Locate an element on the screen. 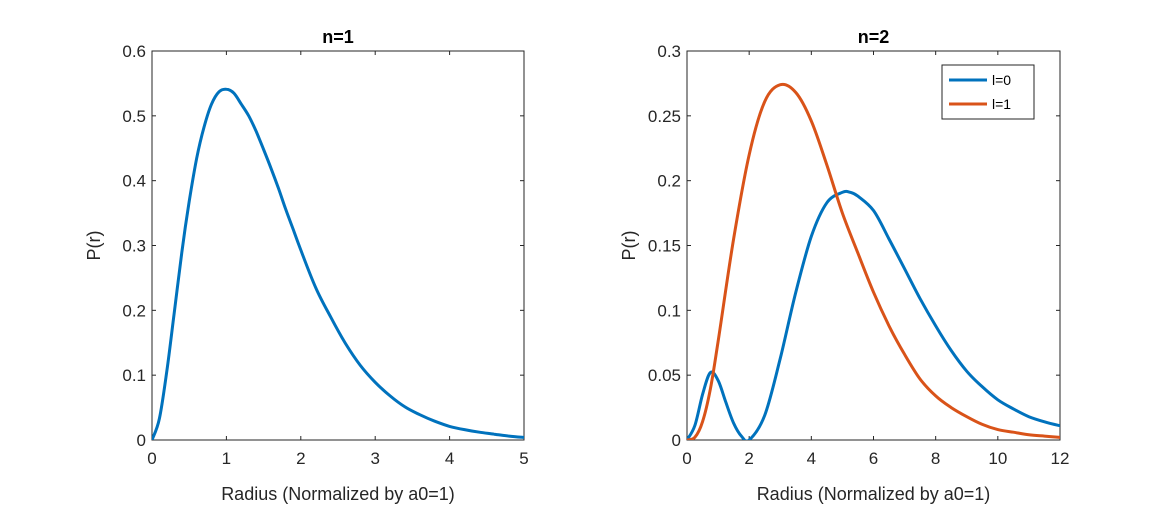 The width and height of the screenshot is (1171, 525). x-tick-label: 8 is located at coordinates (935, 458).